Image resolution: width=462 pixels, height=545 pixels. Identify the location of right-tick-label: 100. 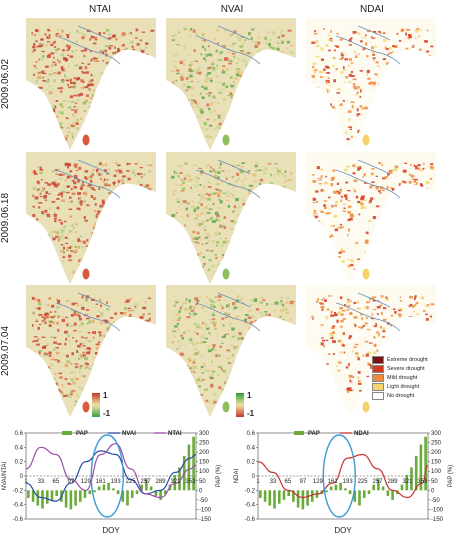
(204, 472).